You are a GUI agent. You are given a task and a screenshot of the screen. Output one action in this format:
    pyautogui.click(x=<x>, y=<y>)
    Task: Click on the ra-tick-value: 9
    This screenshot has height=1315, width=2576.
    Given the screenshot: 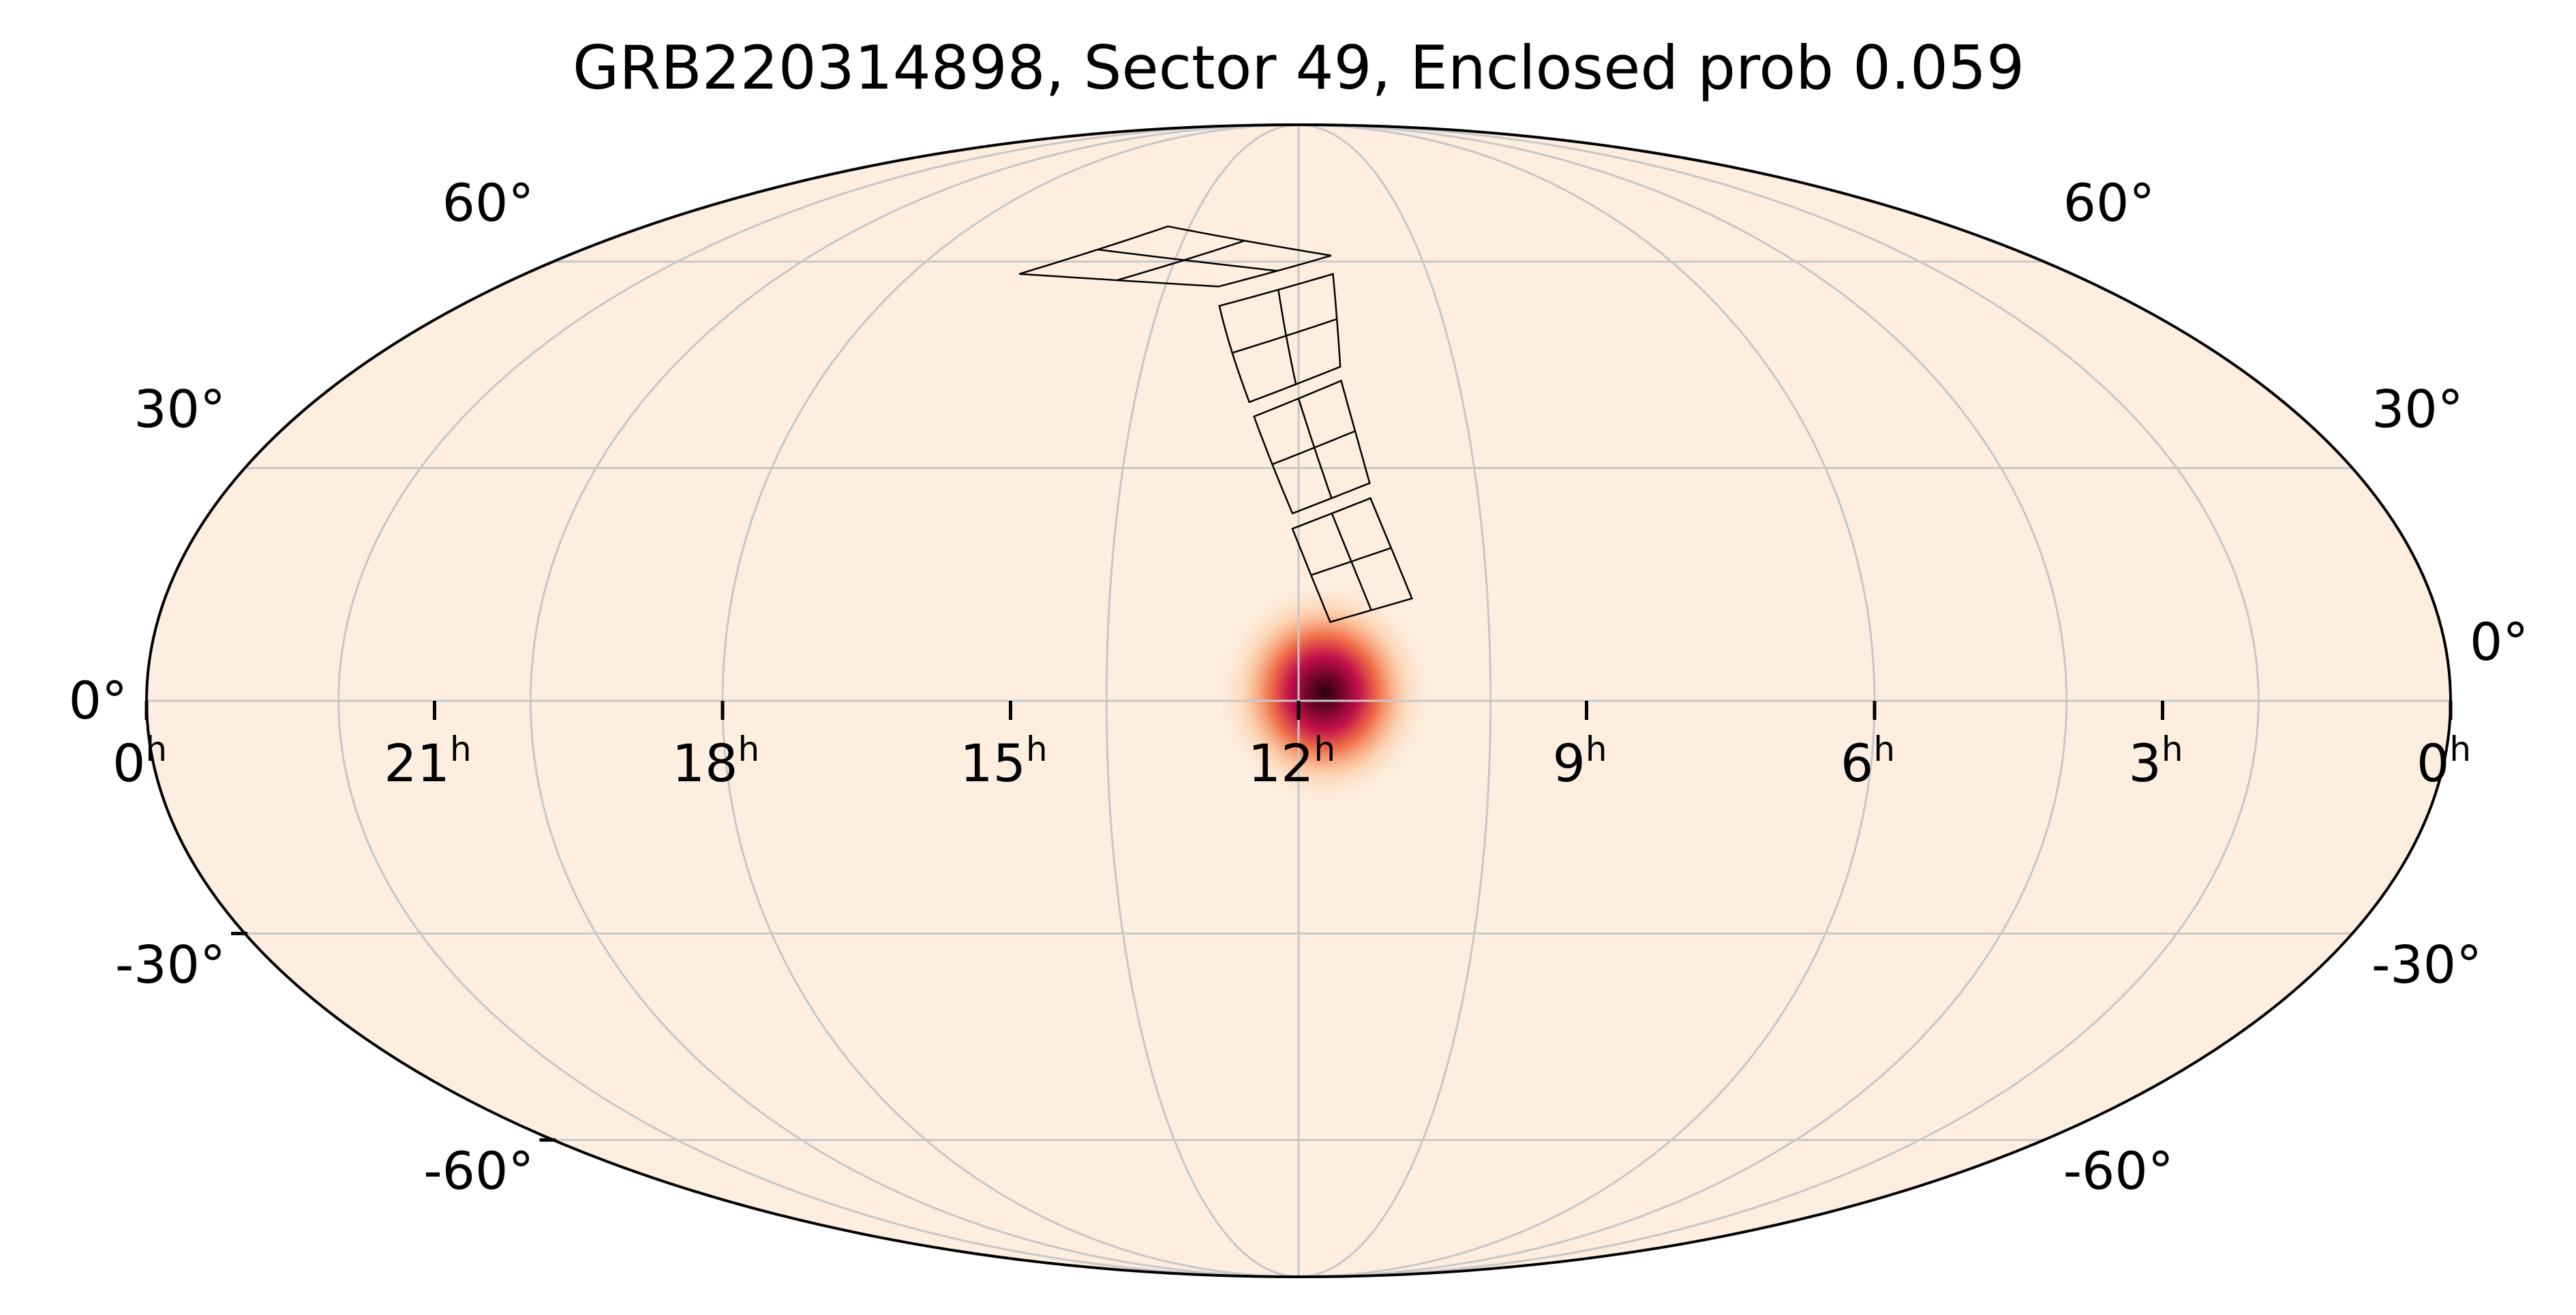 What is the action you would take?
    pyautogui.click(x=1568, y=763)
    